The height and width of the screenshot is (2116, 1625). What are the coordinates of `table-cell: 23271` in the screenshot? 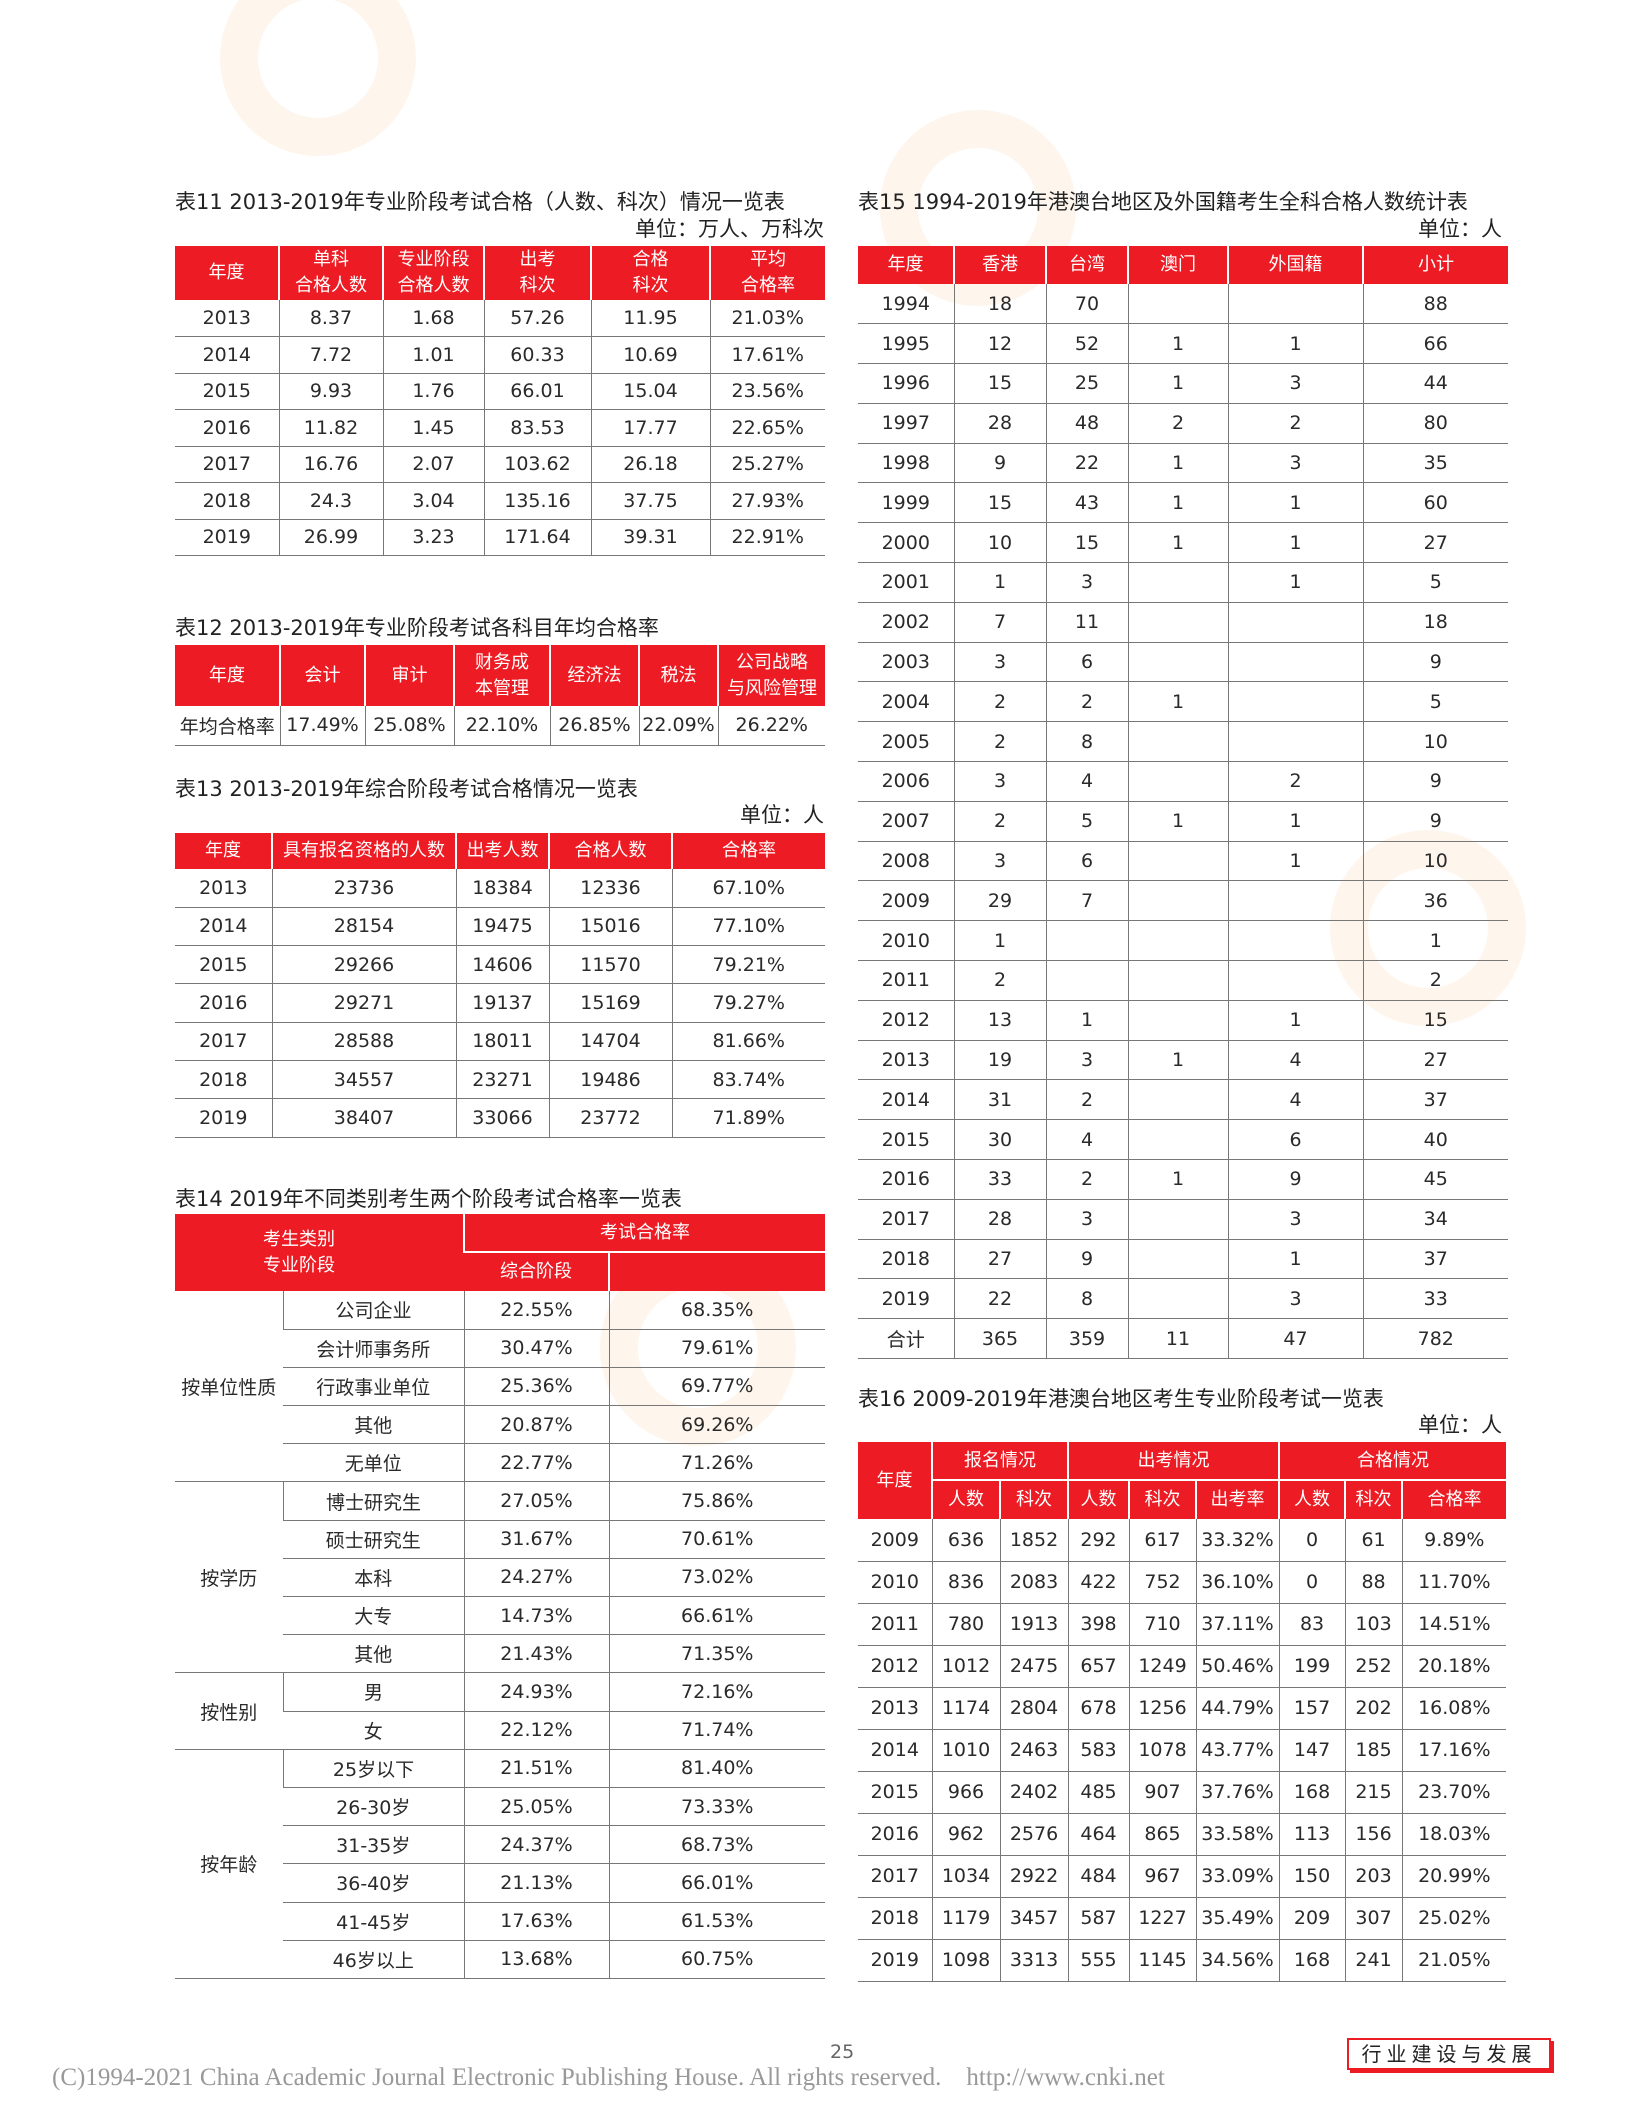 It's located at (502, 1080).